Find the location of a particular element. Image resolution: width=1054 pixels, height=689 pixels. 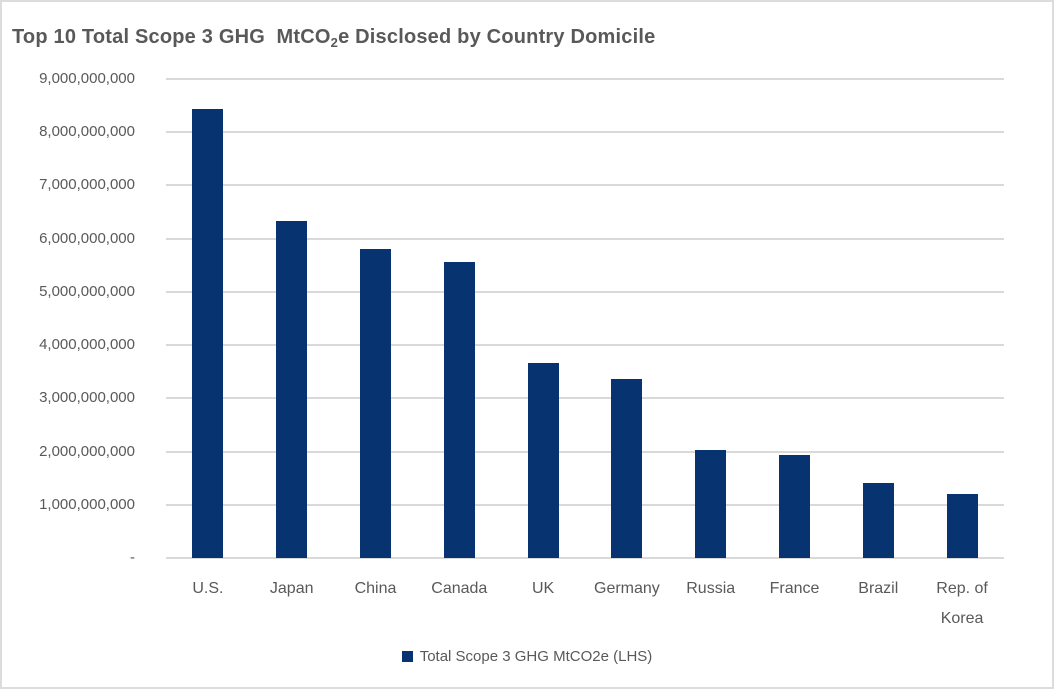

x-axis-category-label: Japan is located at coordinates (291, 588).